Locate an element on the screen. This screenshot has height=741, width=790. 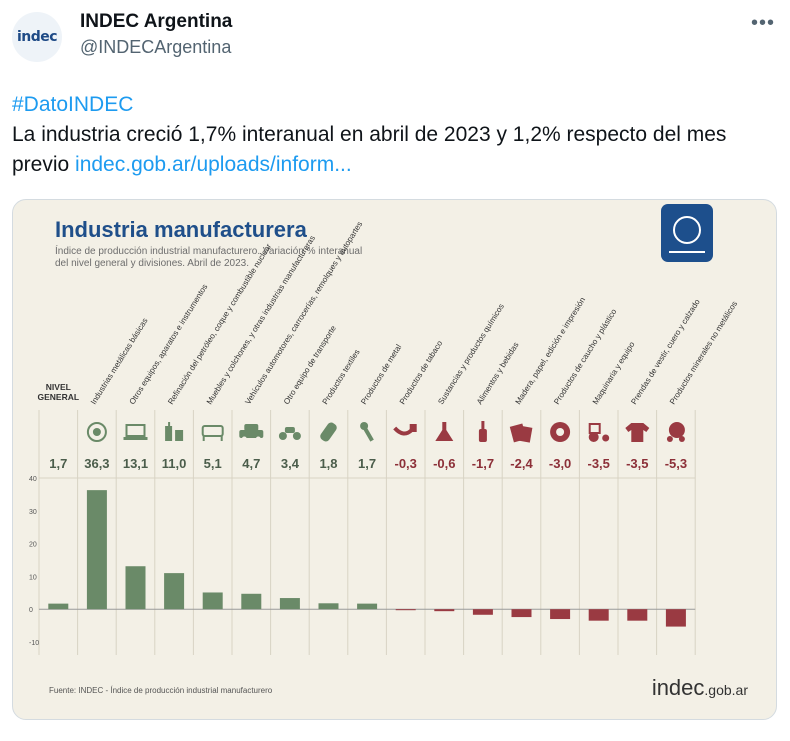
tire-icon is located at coordinates (560, 432).